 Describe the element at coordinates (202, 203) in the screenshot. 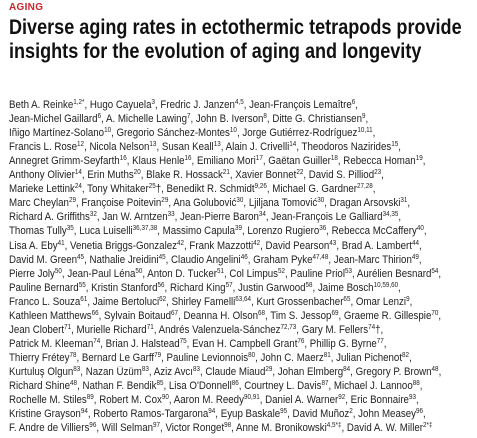

I see `author-name: , Ana Golubović` at that location.